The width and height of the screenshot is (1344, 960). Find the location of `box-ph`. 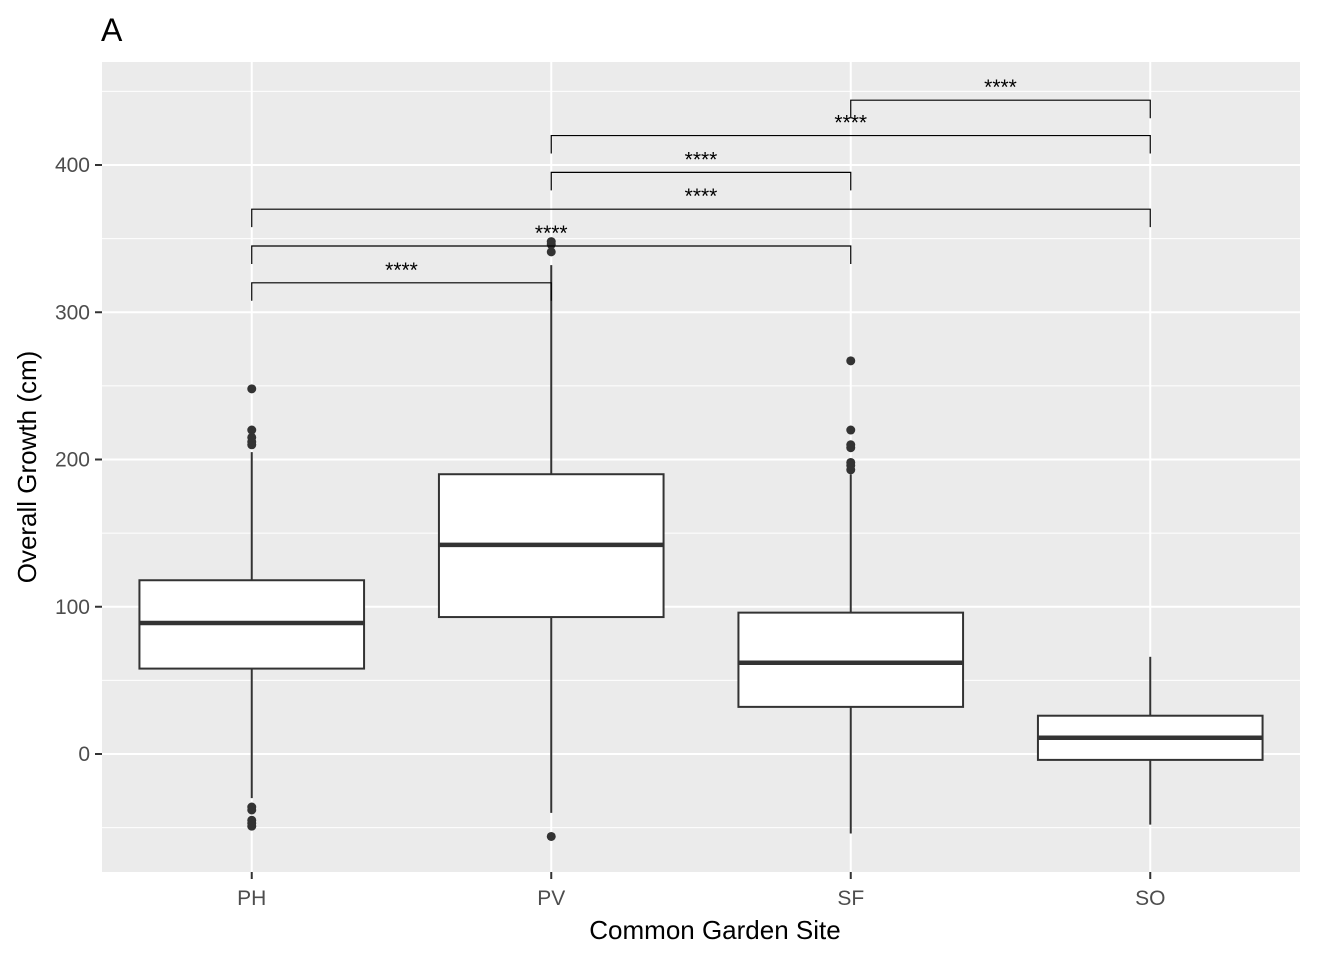

box-ph is located at coordinates (252, 607).